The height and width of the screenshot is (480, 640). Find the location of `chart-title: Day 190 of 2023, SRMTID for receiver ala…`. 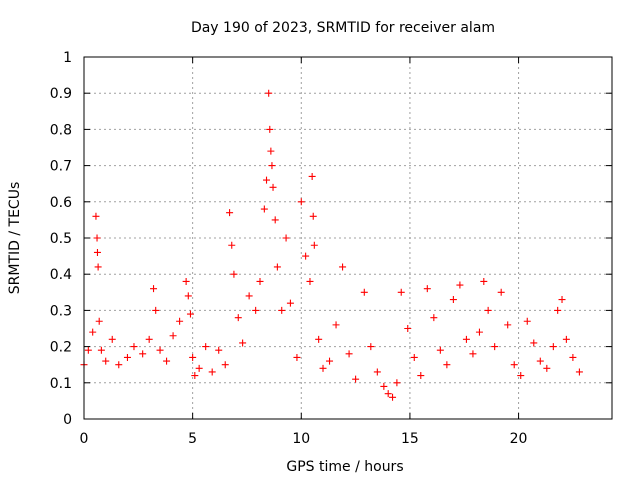

chart-title: Day 190 of 2023, SRMTID for receiver ala… is located at coordinates (343, 28).